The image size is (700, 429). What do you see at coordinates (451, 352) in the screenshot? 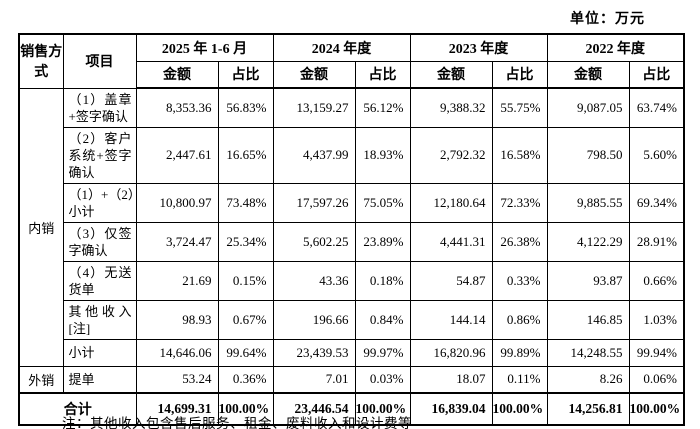
I see `value-cell: 16,820.96` at bounding box center [451, 352].